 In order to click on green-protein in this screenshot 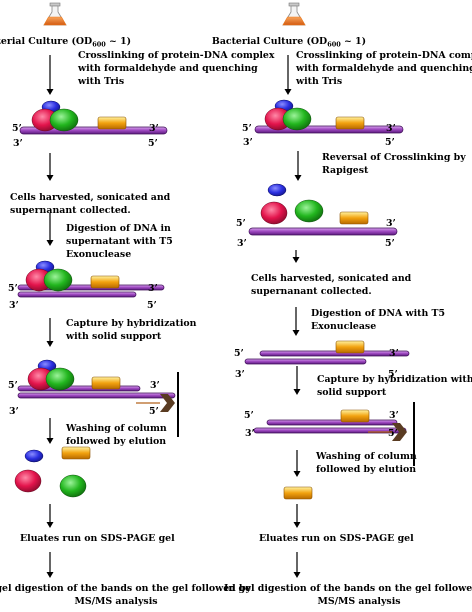, I will do `click(297, 119)`.